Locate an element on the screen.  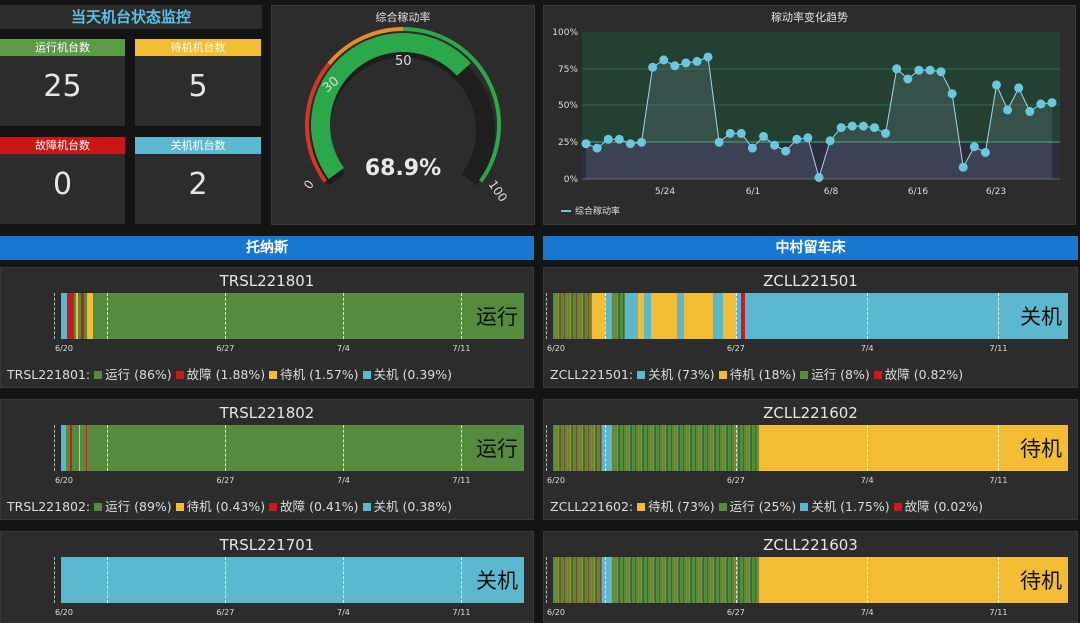
trend-ytick-100: 100% is located at coordinates (565, 33).